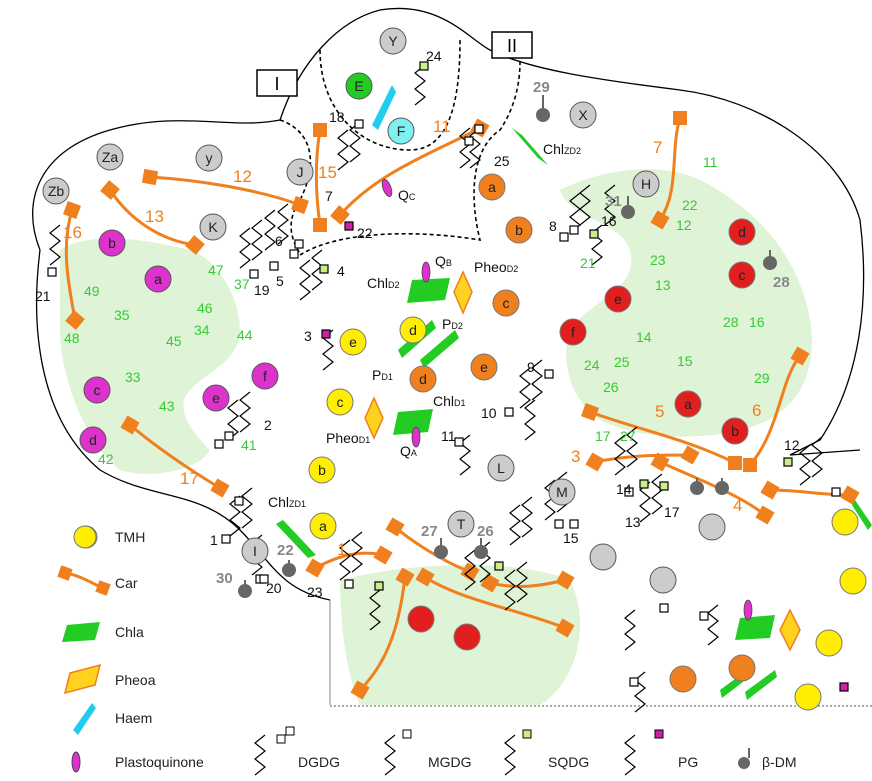 The width and height of the screenshot is (872, 781). I want to click on svg-text: 37, so click(242, 284).